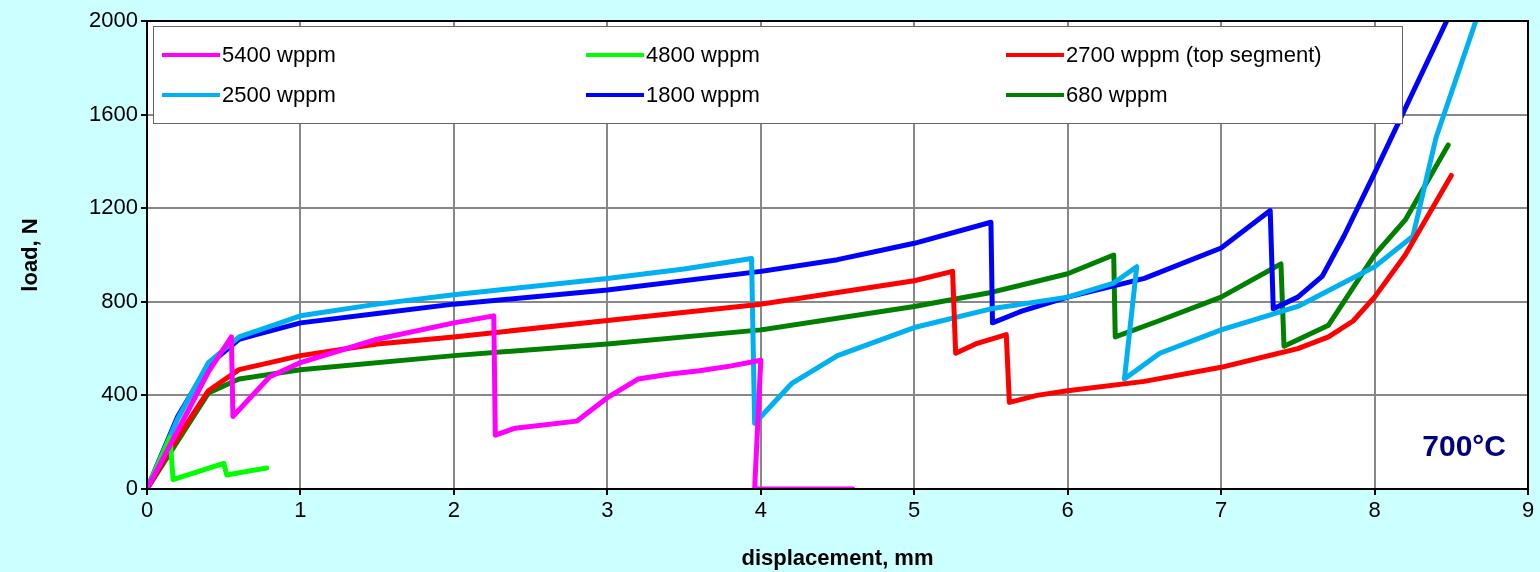 Image resolution: width=1540 pixels, height=572 pixels. What do you see at coordinates (914, 510) in the screenshot?
I see `x-tick-label: 5` at bounding box center [914, 510].